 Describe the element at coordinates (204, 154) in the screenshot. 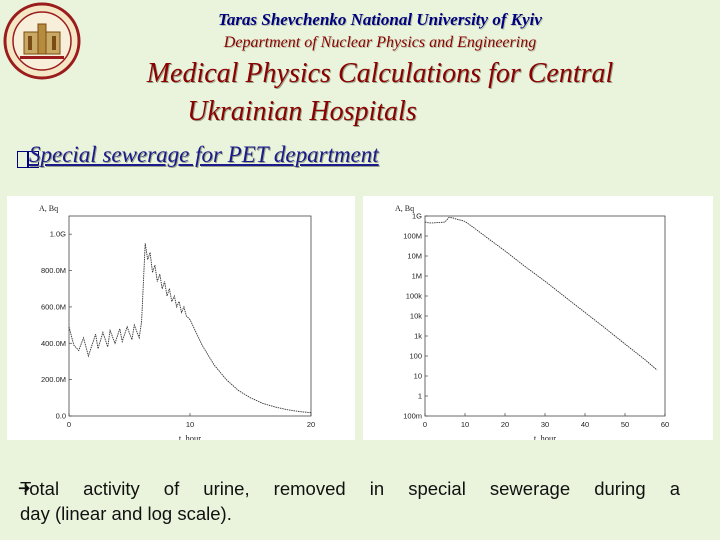

I see `section-title: Special sewerage for PET department` at that location.